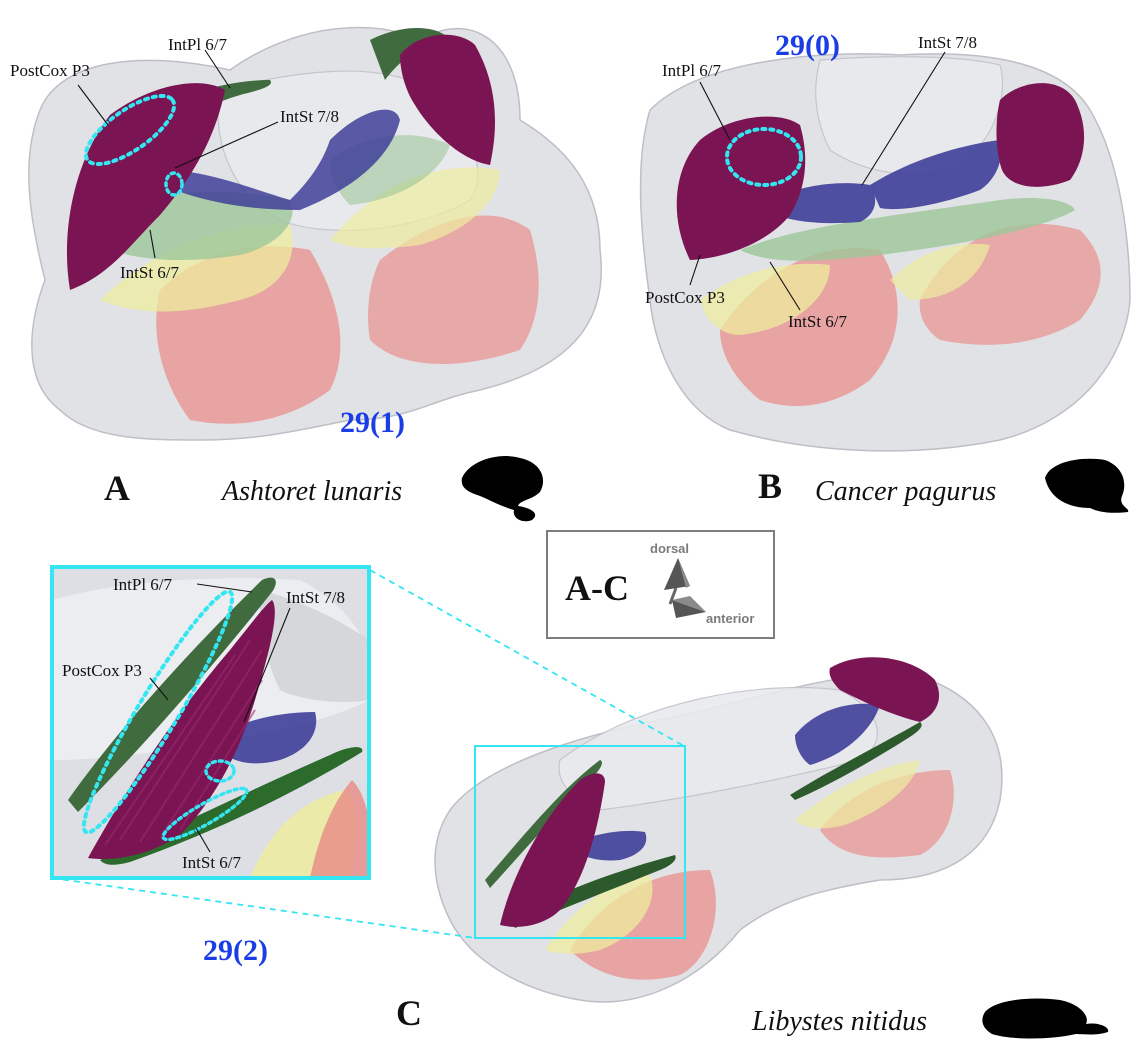 The height and width of the screenshot is (1040, 1137). Describe the element at coordinates (940, 271) in the screenshot. I see `panel-b-yellow-region-right` at that location.